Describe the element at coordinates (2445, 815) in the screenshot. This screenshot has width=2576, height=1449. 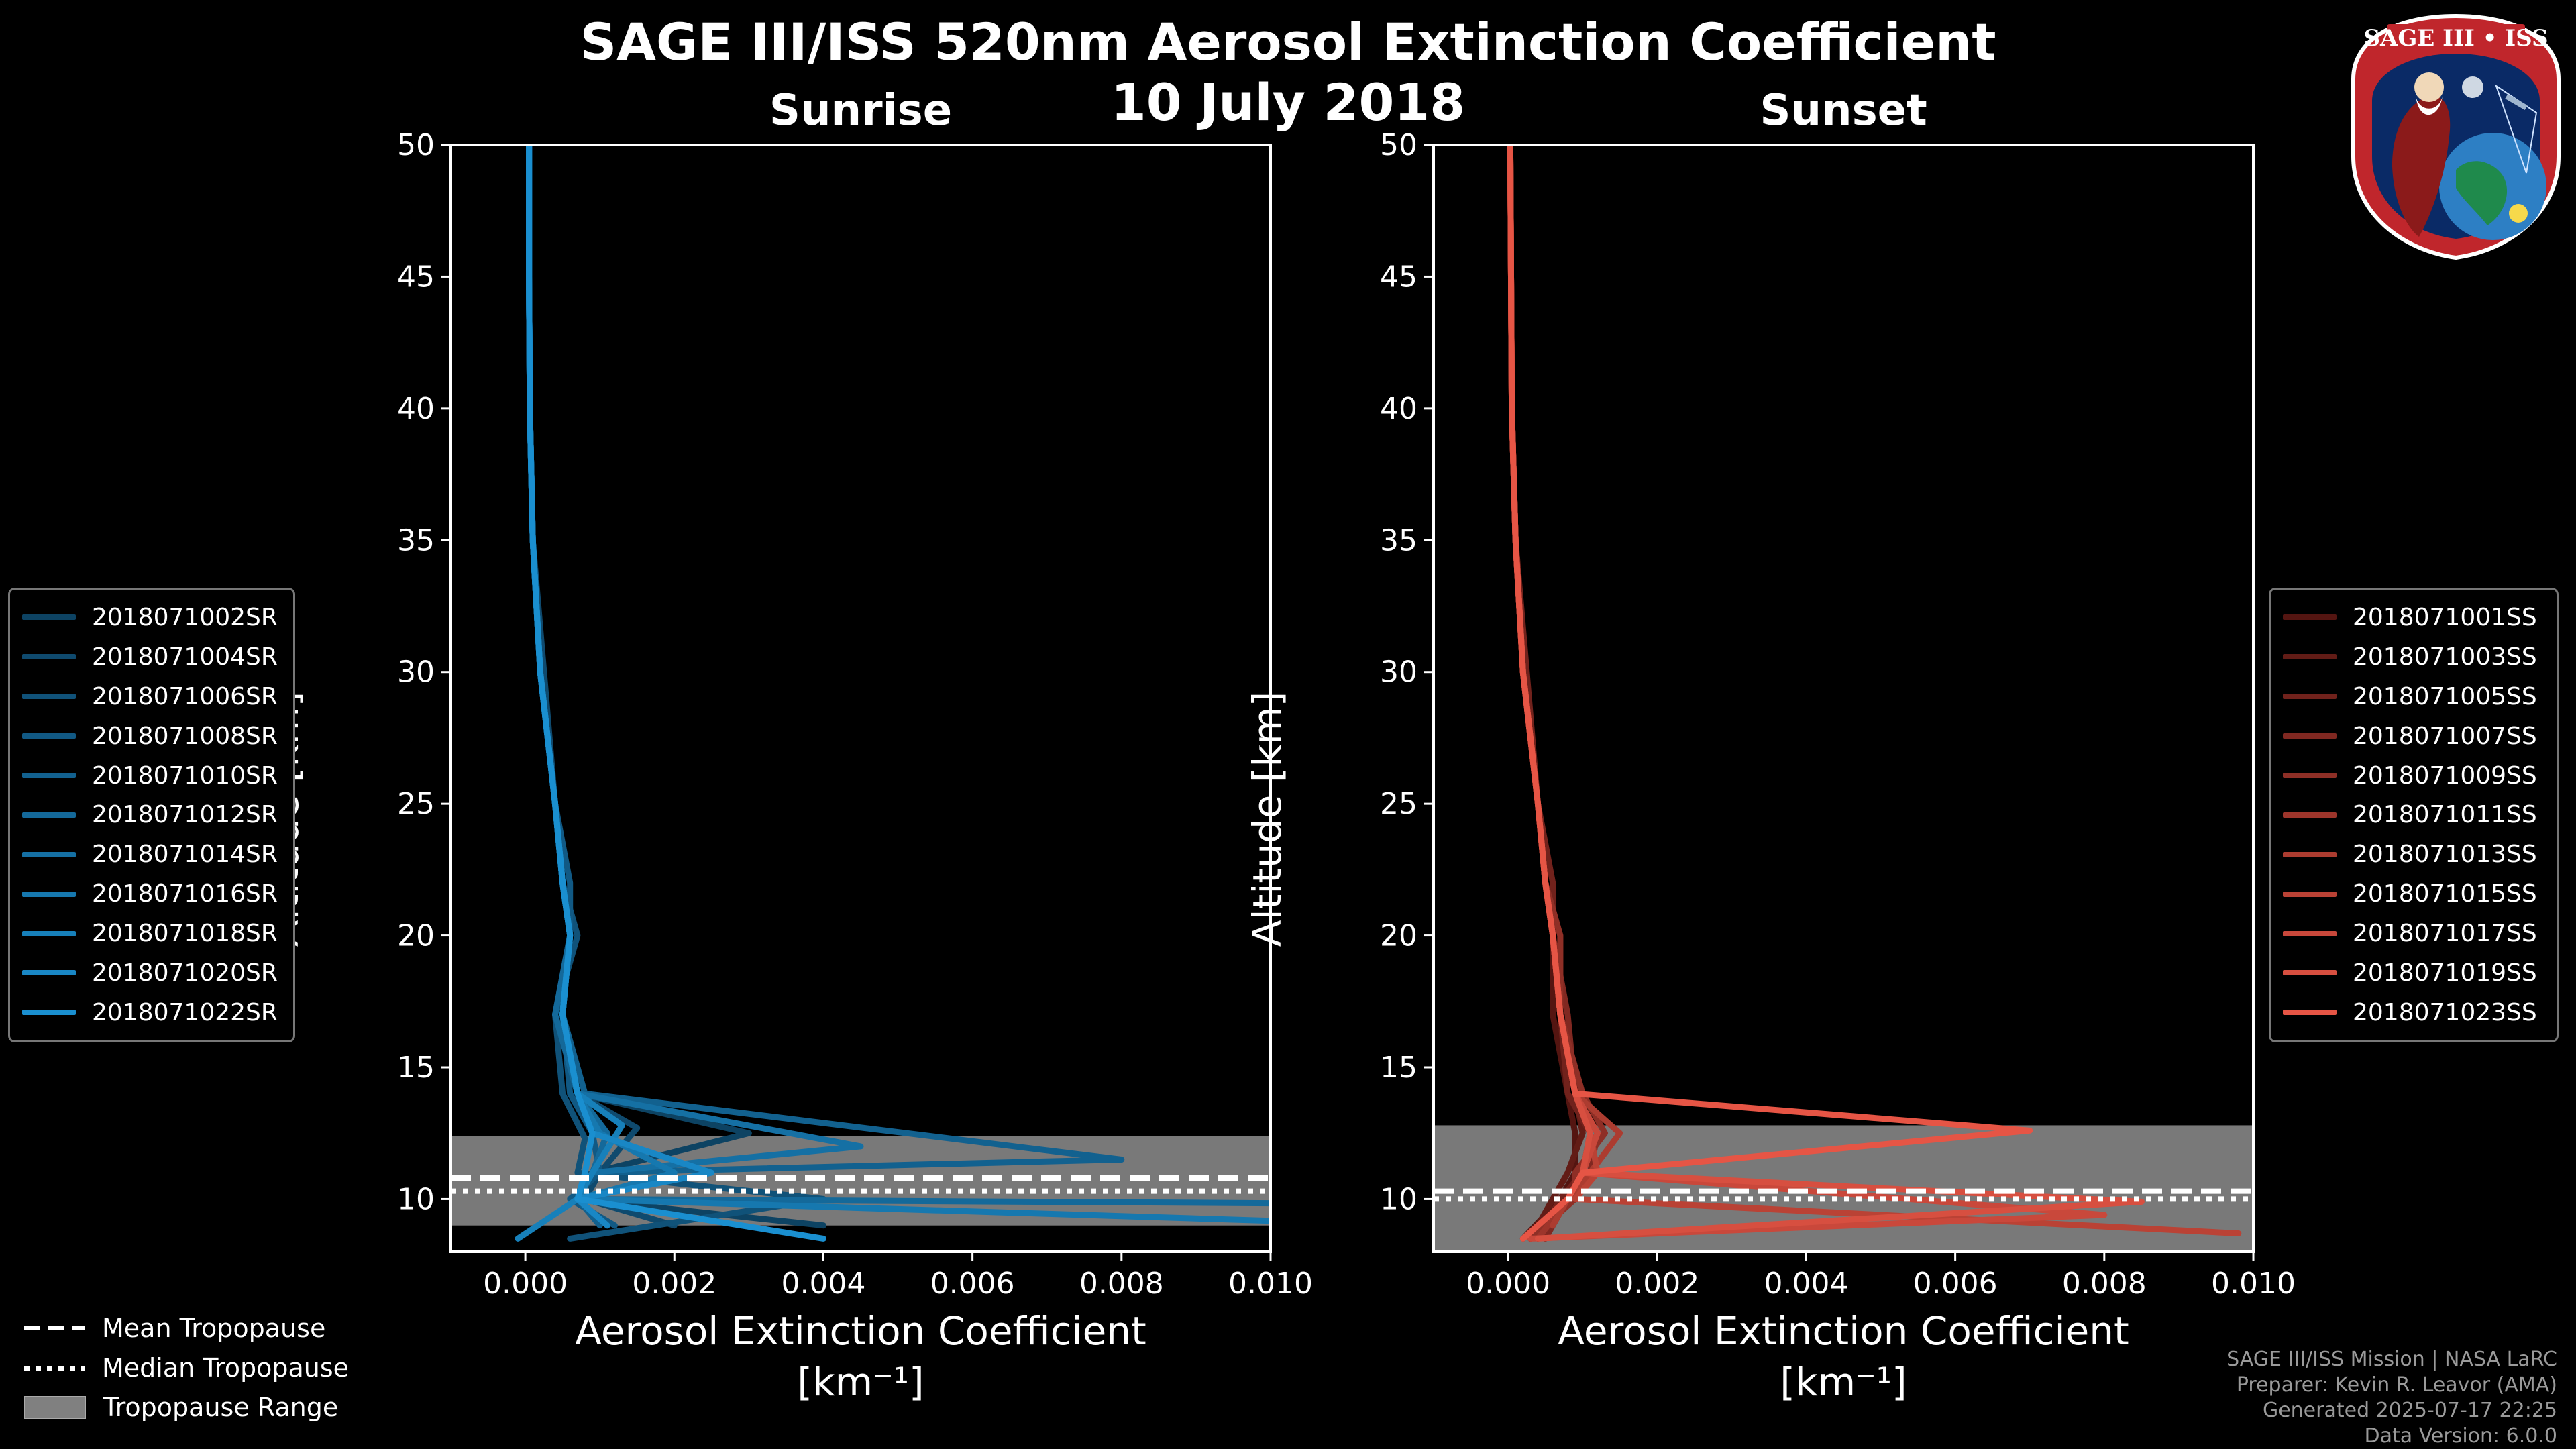
I see `sunset-legend-label: 2018071011SS` at that location.